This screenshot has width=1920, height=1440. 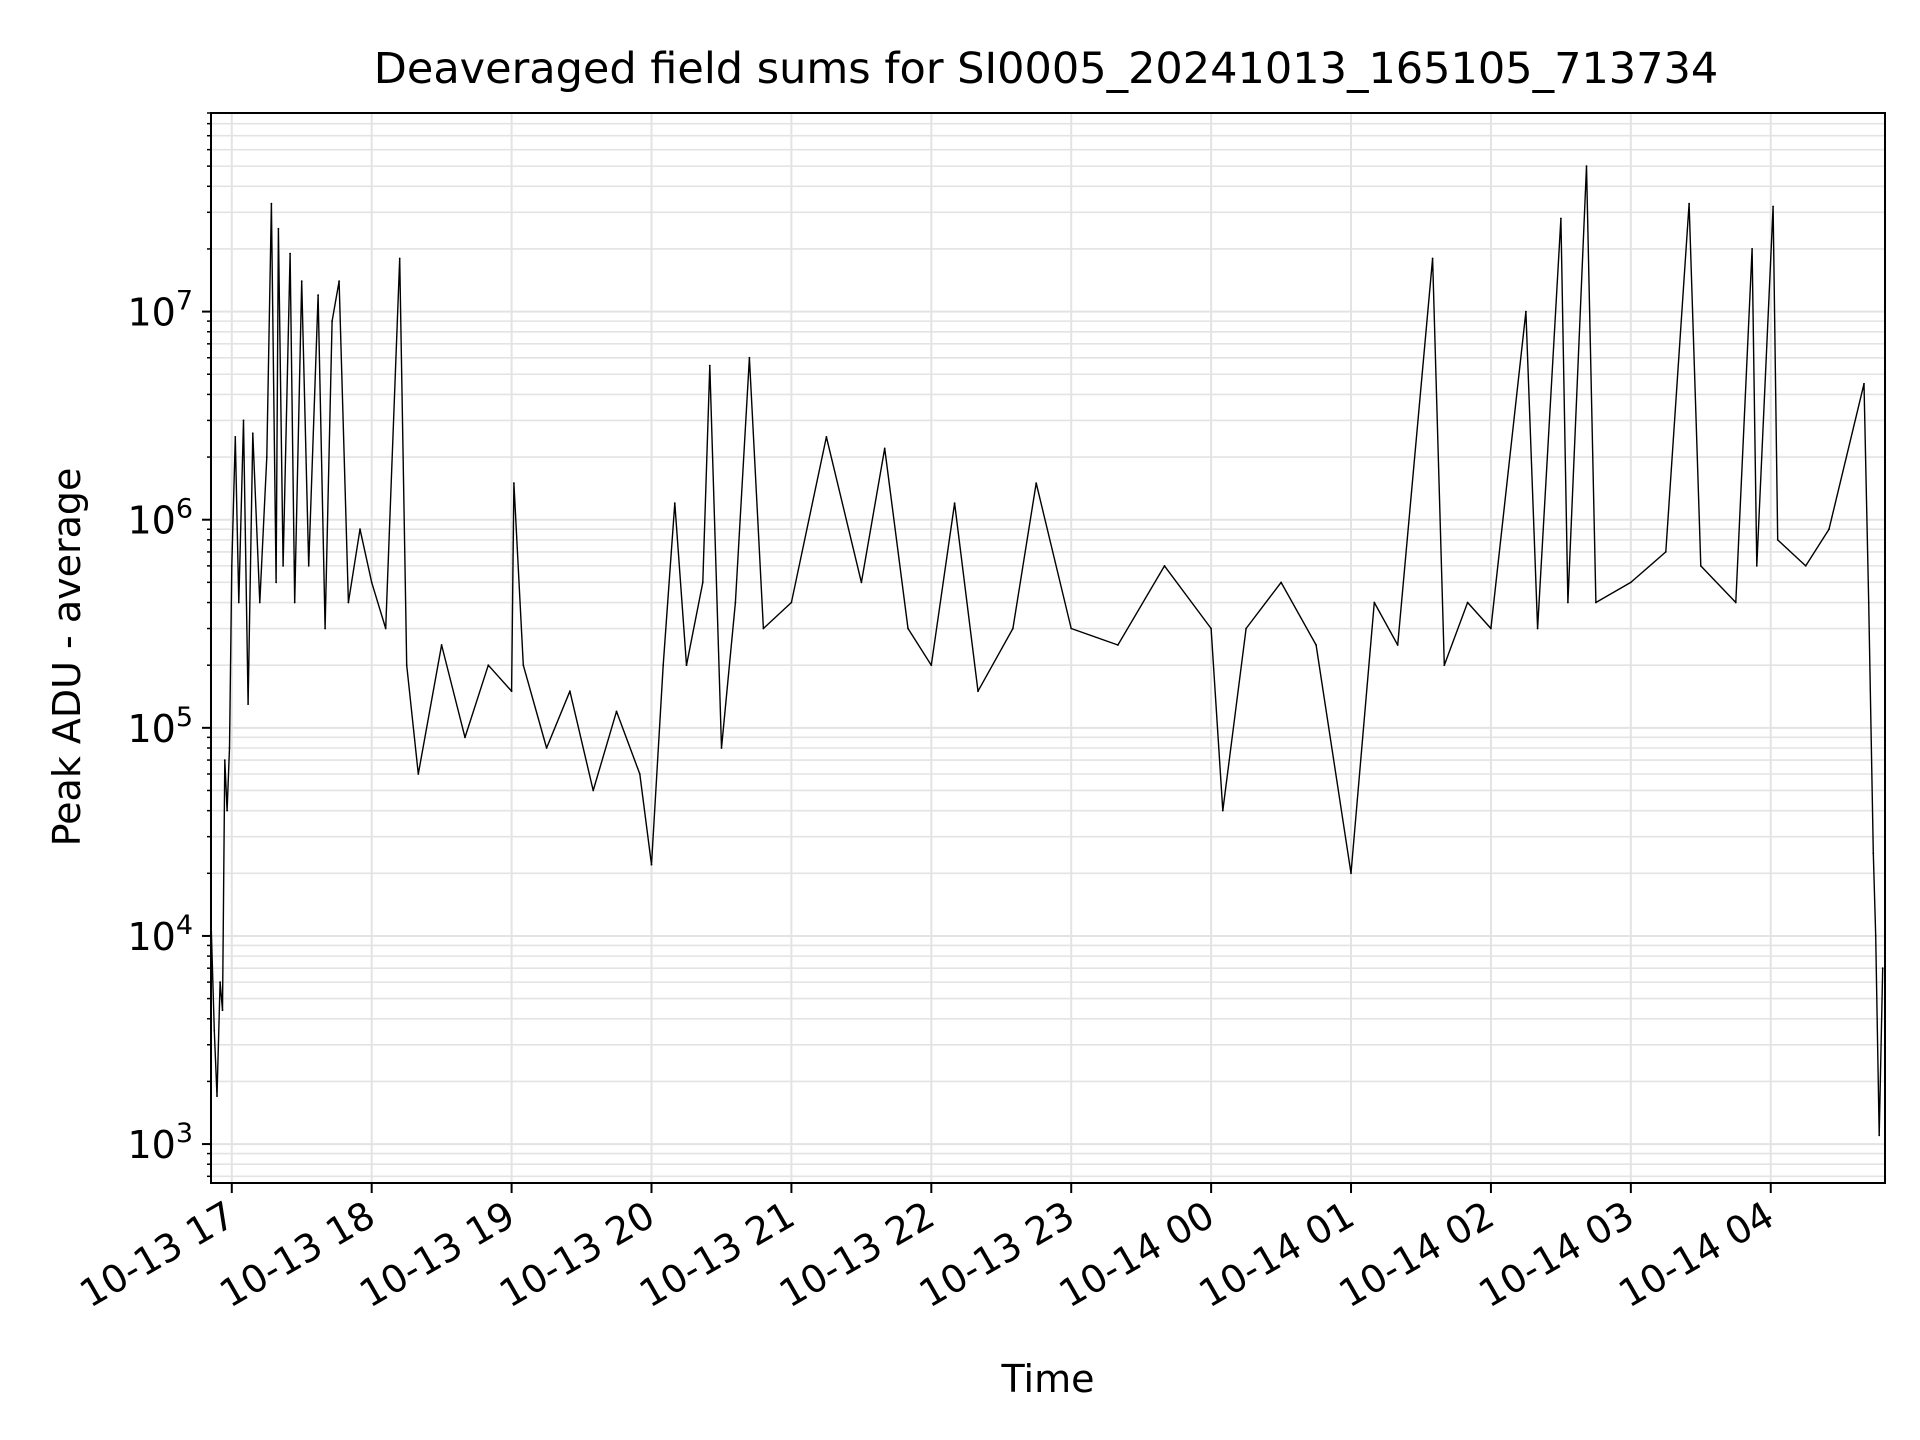 What do you see at coordinates (160, 1142) in the screenshot?
I see `y-tick-label: 103` at bounding box center [160, 1142].